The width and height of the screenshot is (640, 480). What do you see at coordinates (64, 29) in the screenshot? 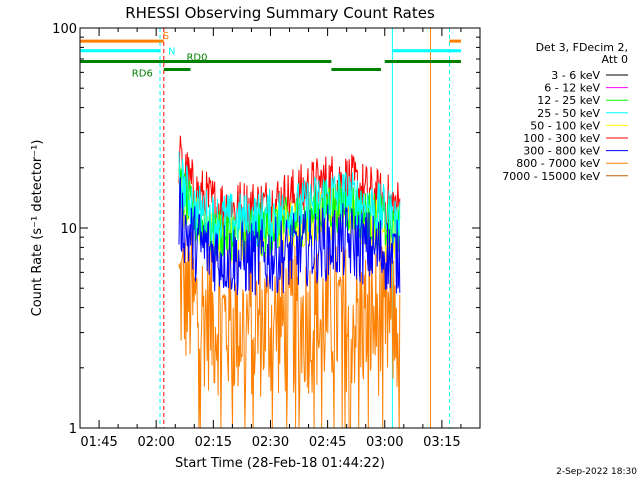
I see `y-tick-label: 100` at bounding box center [64, 29].